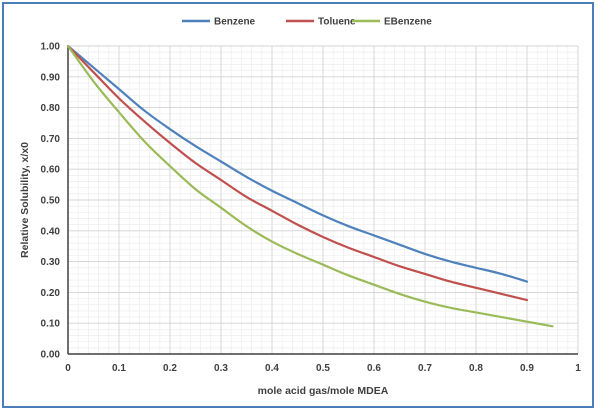 Image resolution: width=600 pixels, height=414 pixels. What do you see at coordinates (170, 368) in the screenshot?
I see `x-tick-label: 0.2` at bounding box center [170, 368].